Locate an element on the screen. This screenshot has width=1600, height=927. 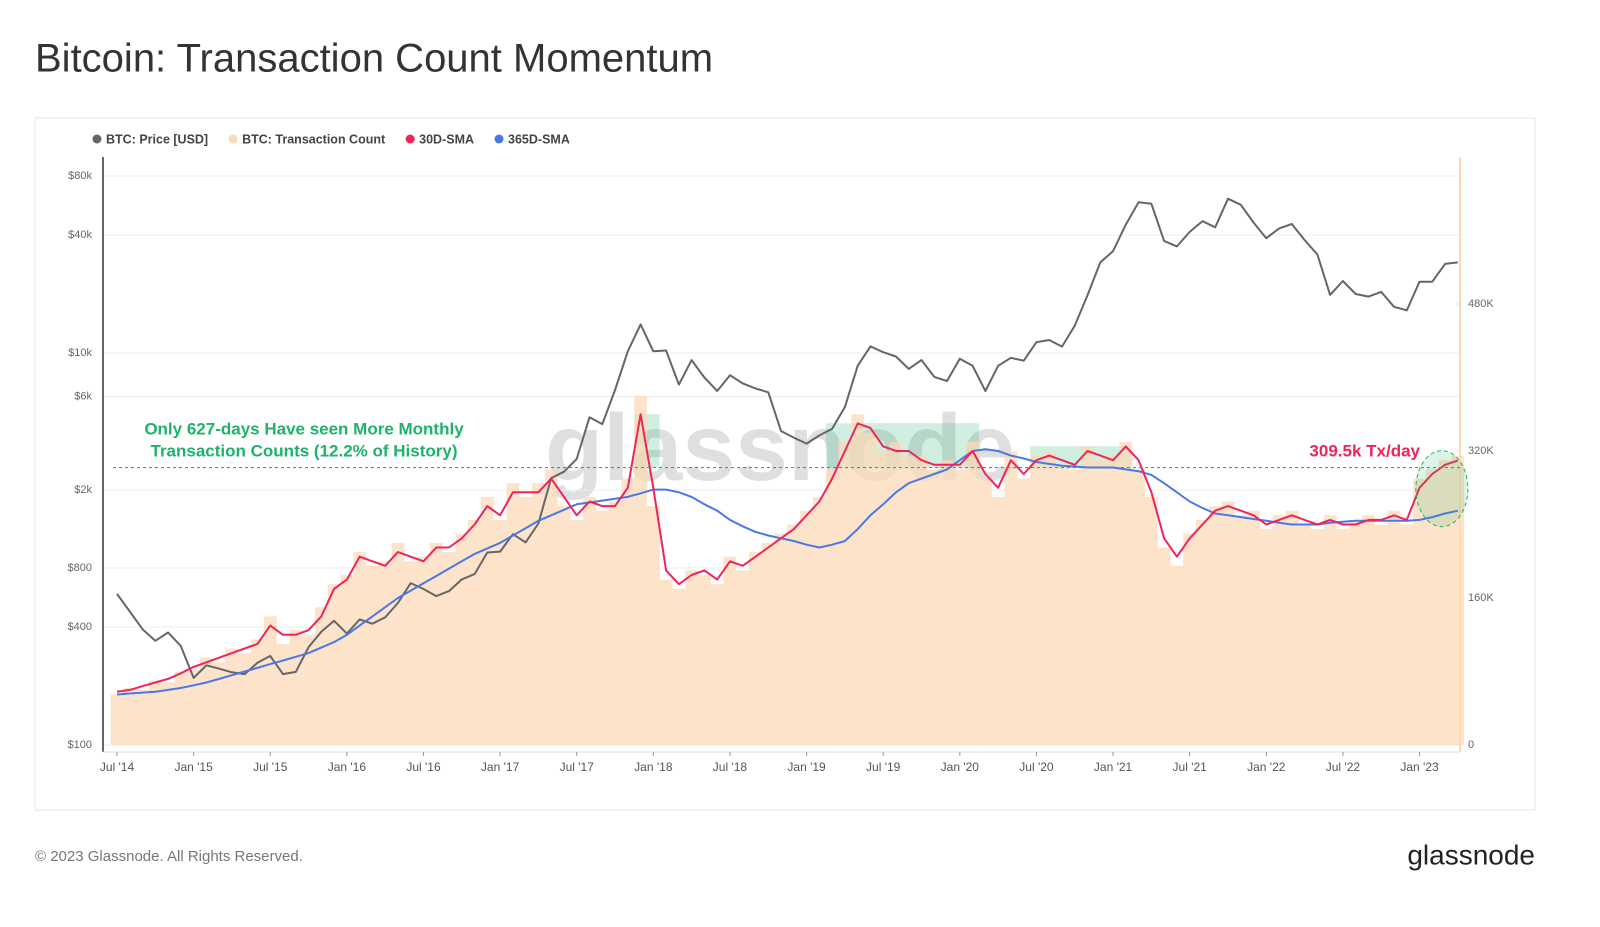
y-tick-label: $6k is located at coordinates (83, 396).